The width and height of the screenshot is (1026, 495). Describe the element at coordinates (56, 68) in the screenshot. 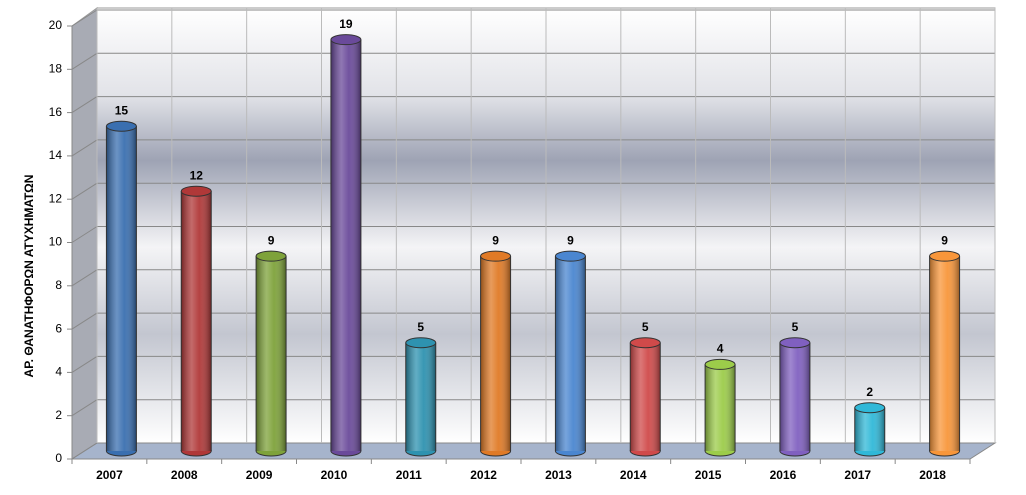

I see `y-tick-label: 18` at that location.